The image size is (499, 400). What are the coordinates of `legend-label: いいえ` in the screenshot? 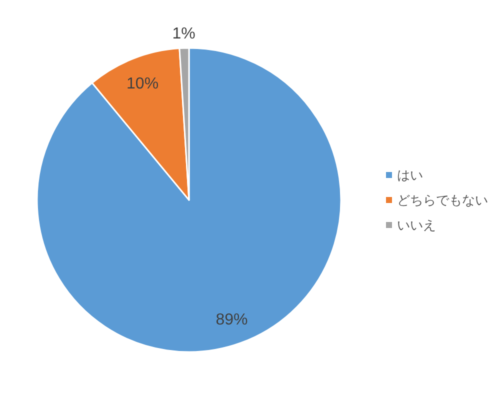 It's located at (416, 225).